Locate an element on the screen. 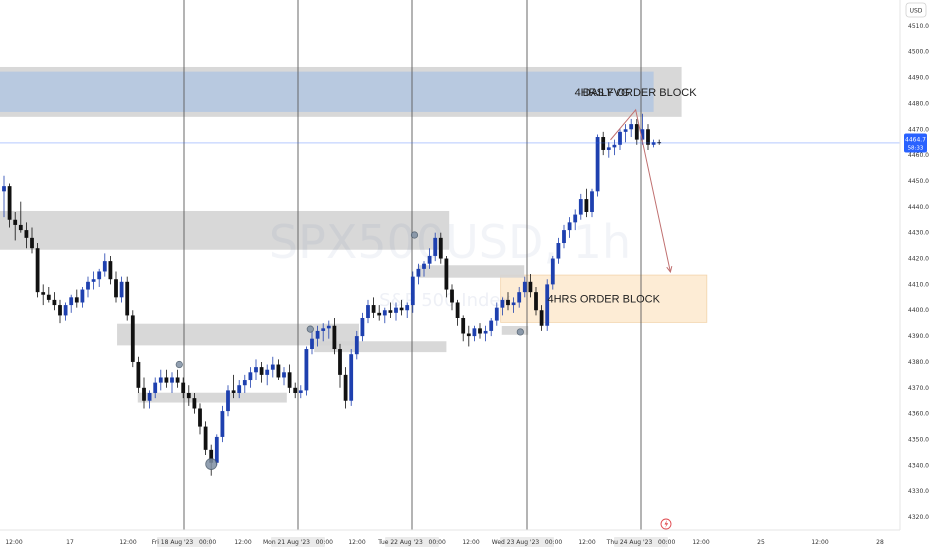 This screenshot has height=550, width=932. flash-icon is located at coordinates (666, 524).